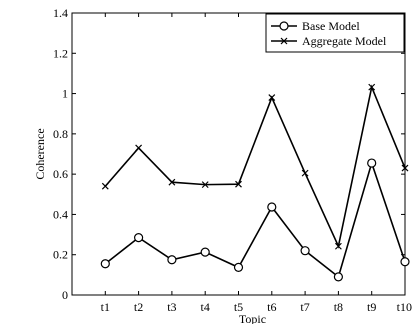 Image resolution: width=412 pixels, height=324 pixels. I want to click on legend-label: Aggregate Model, so click(344, 41).